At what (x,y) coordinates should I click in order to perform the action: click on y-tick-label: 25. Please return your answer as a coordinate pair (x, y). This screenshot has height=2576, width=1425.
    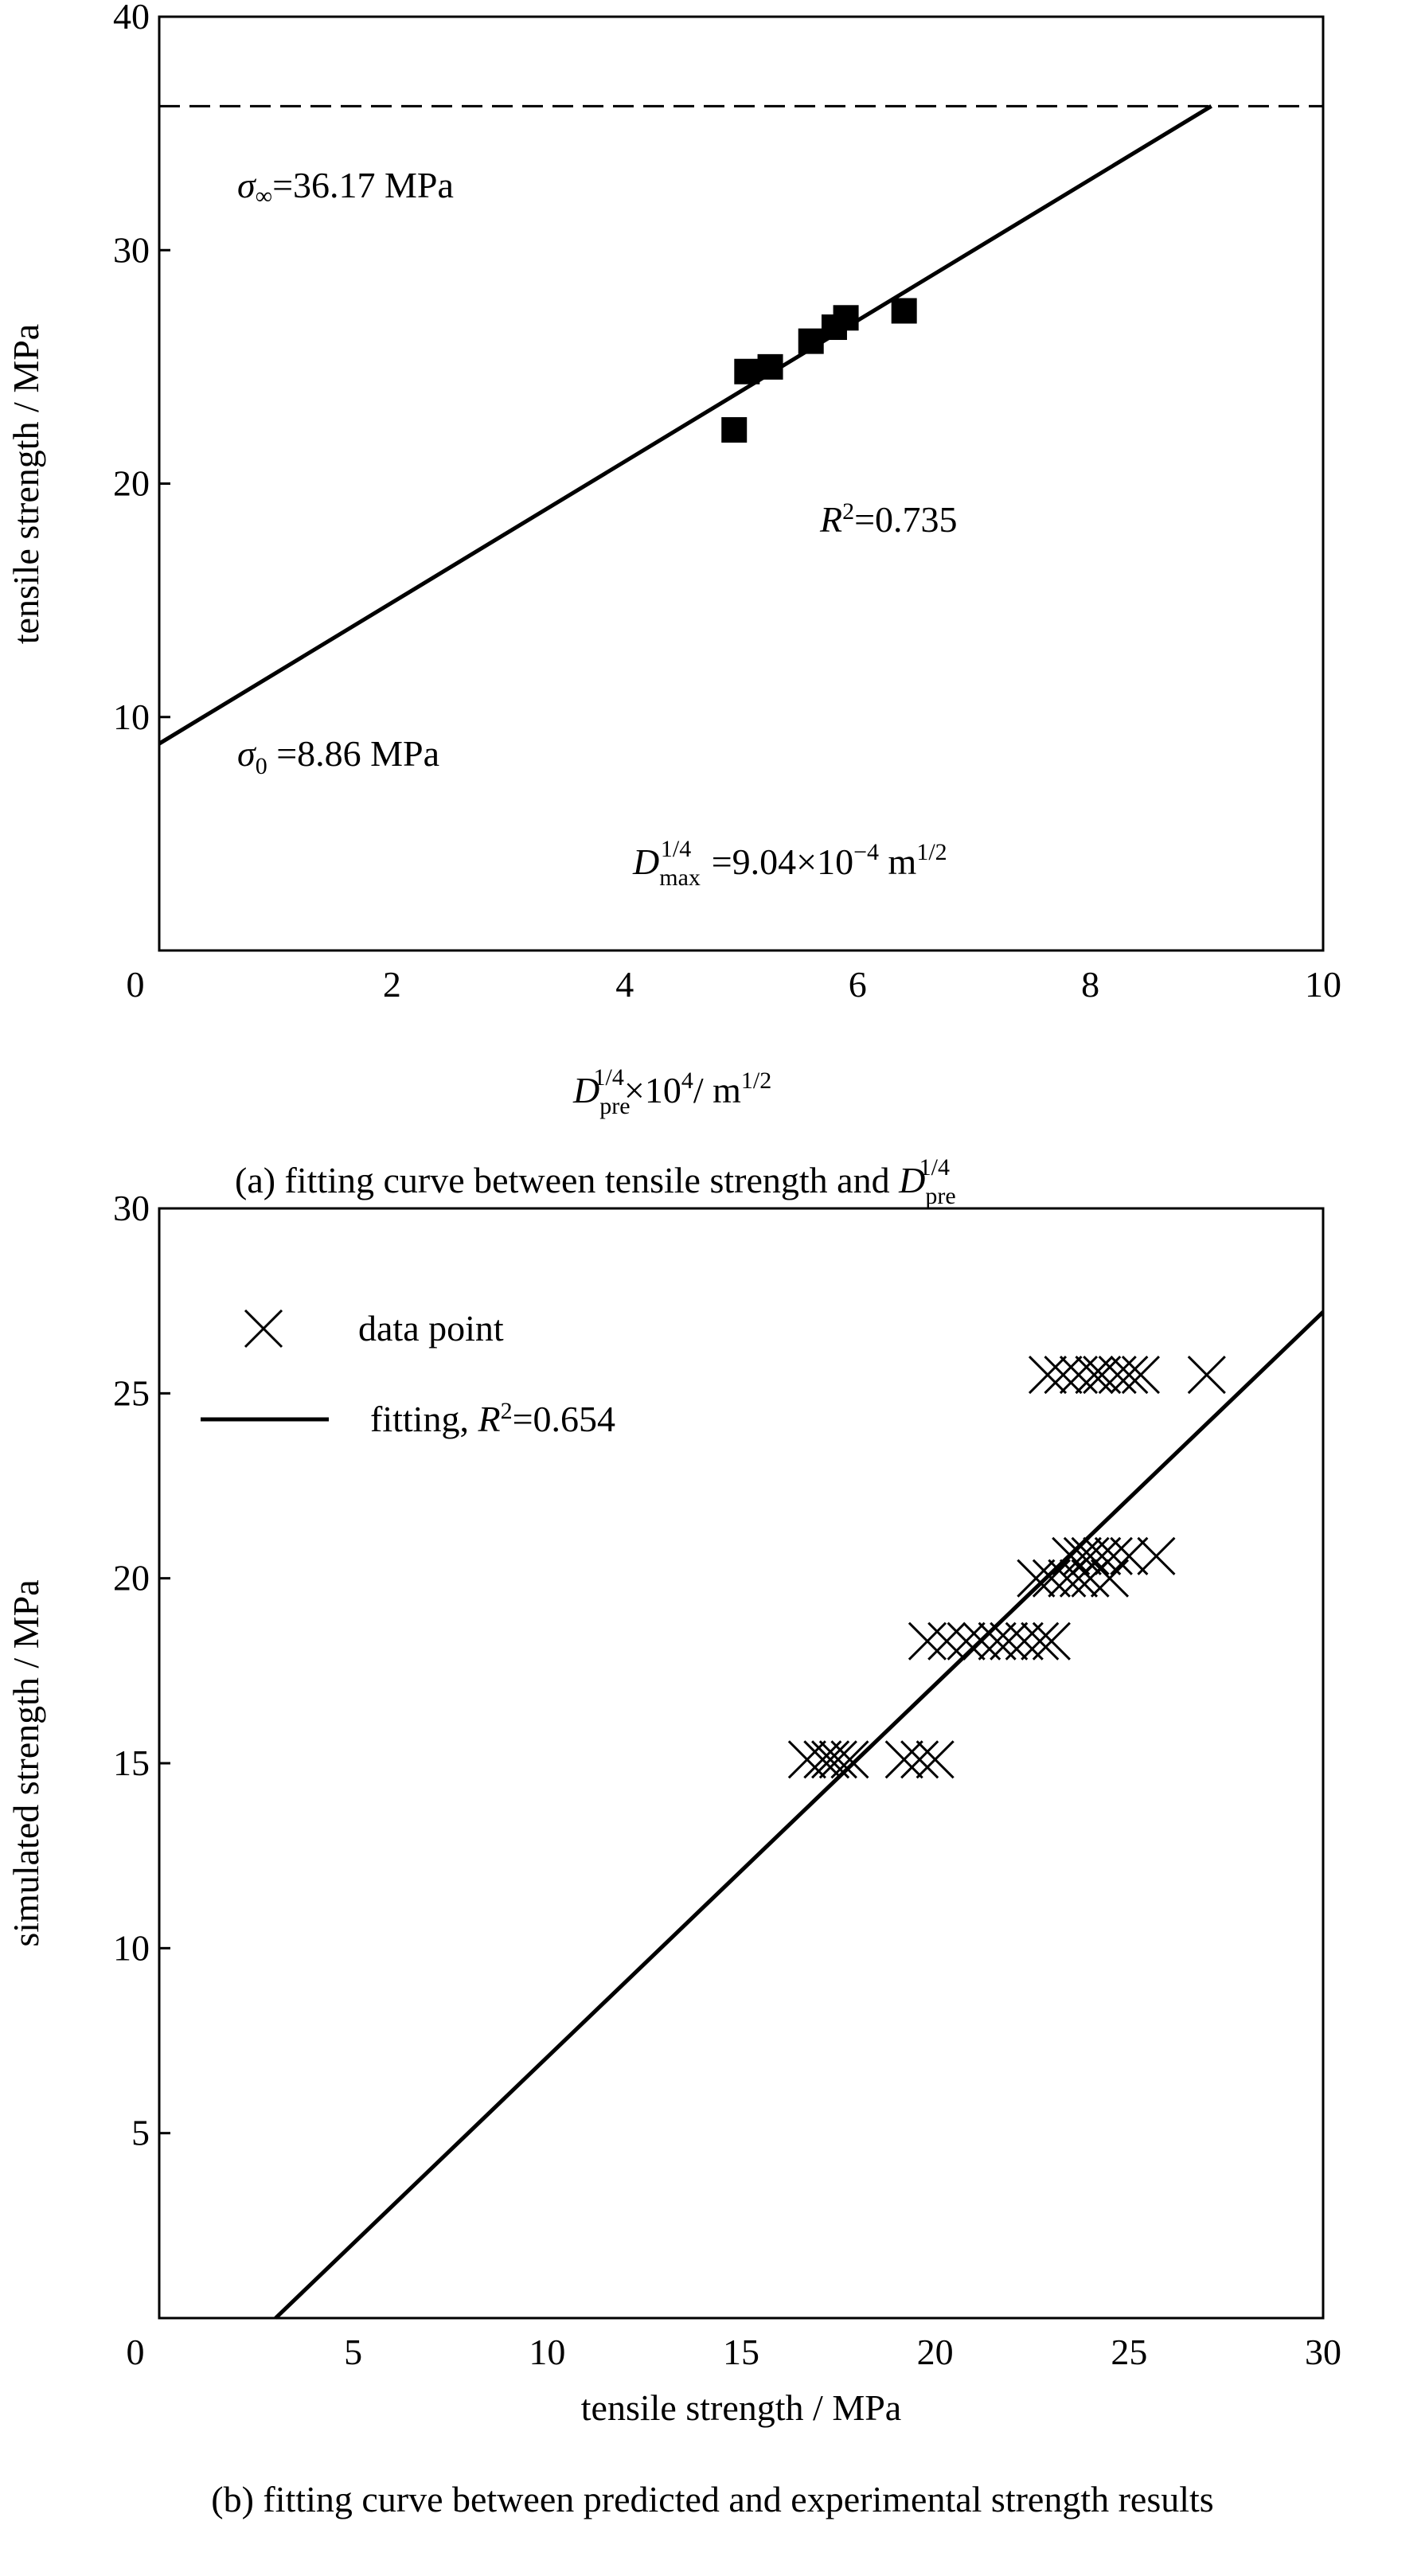
    Looking at the image, I should click on (131, 1392).